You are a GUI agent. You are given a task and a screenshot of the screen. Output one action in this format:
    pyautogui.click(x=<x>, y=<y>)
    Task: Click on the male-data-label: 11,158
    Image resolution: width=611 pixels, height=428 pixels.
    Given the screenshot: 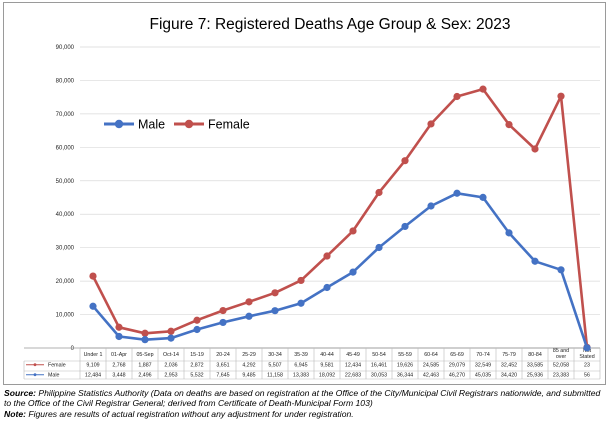 What is the action you would take?
    pyautogui.click(x=275, y=376)
    